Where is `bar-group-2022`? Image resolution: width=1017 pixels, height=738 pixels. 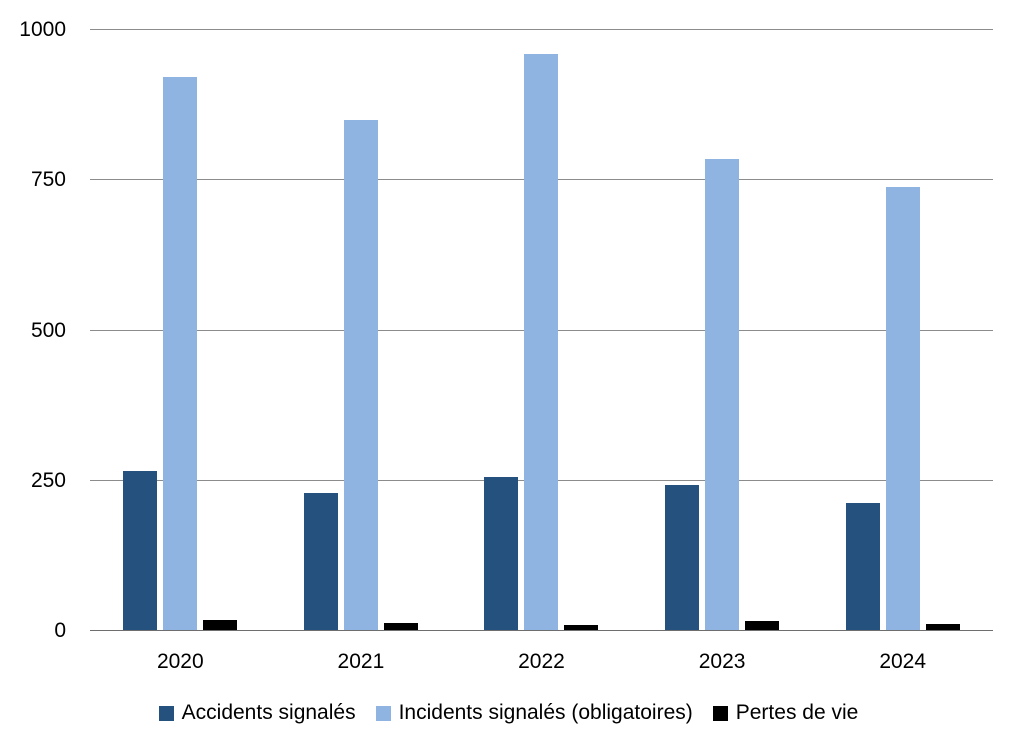
bar-group-2022 is located at coordinates (541, 330).